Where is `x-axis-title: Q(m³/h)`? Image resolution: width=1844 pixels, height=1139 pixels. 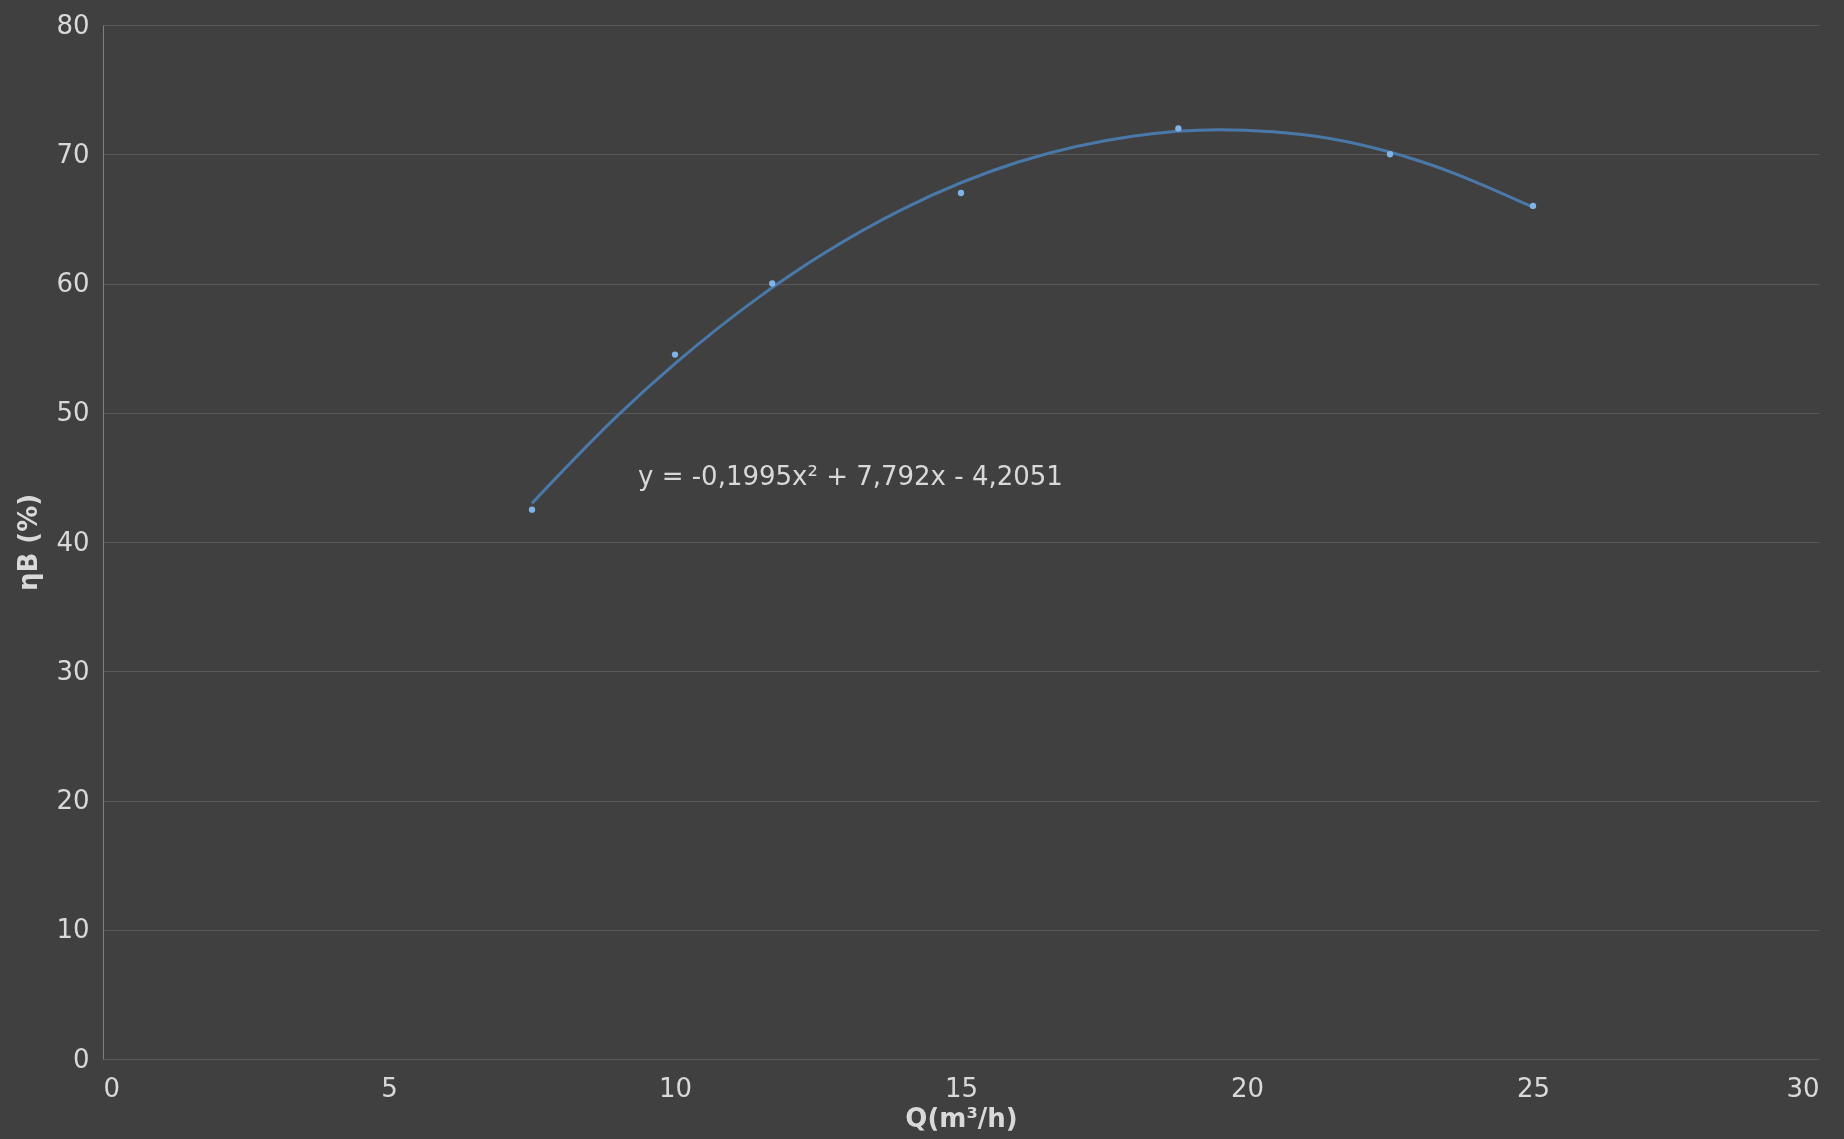 x-axis-title: Q(m³/h) is located at coordinates (961, 1117).